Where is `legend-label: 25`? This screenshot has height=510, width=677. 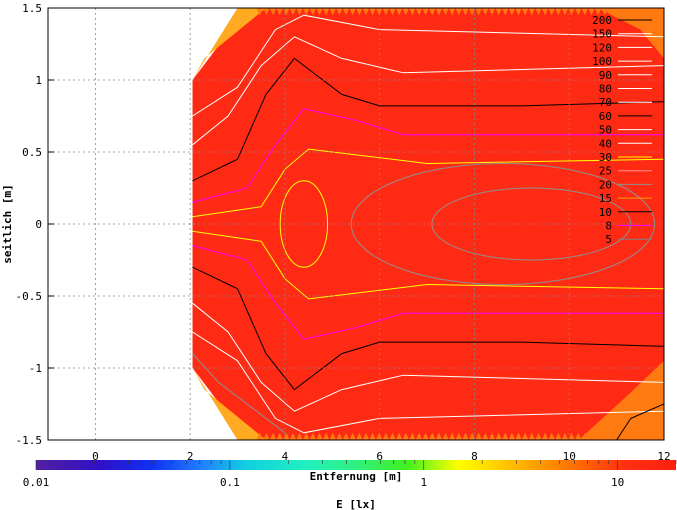
legend-label: 25 is located at coordinates (605, 171).